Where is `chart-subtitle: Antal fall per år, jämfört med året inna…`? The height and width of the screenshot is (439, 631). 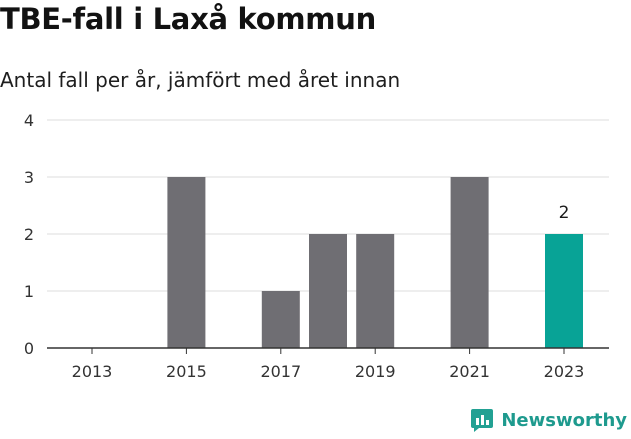 chart-subtitle: Antal fall per år, jämfört med året inna… is located at coordinates (200, 80).